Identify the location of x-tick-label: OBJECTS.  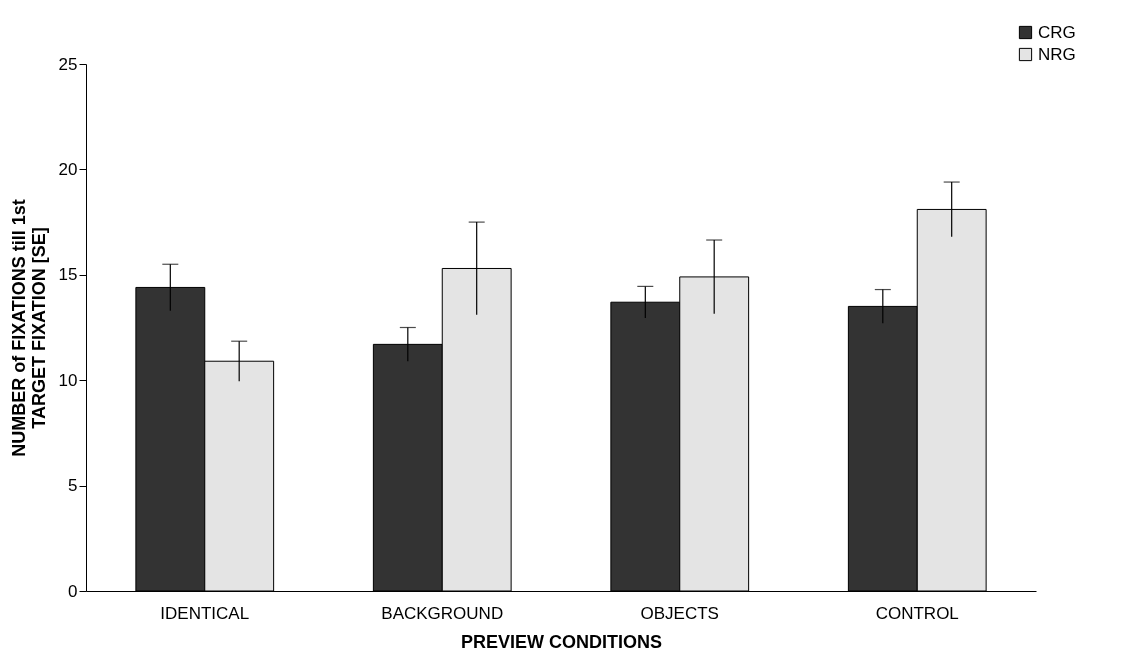
(679, 613).